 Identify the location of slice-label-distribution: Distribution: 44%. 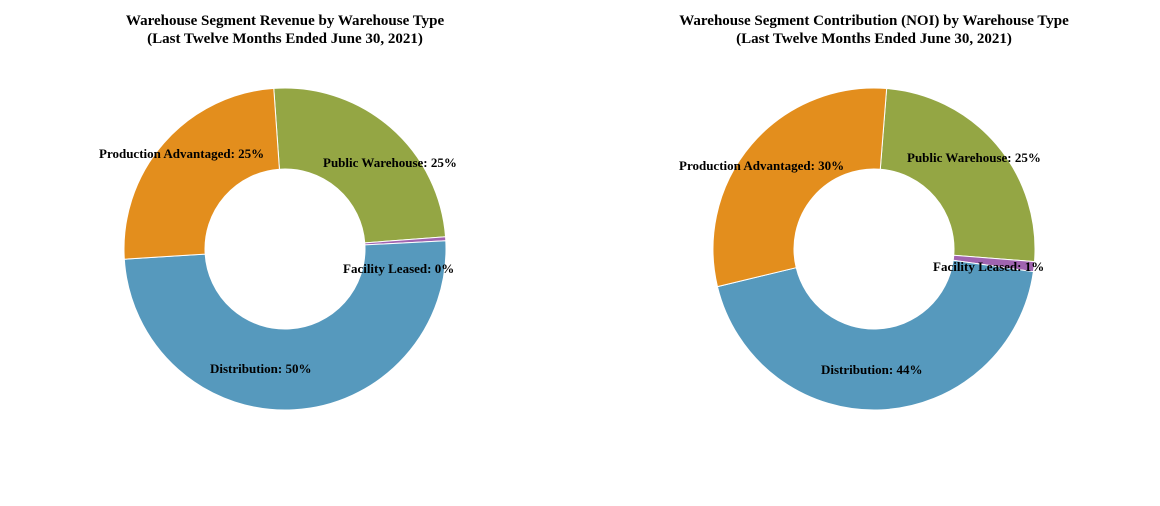
(871, 369).